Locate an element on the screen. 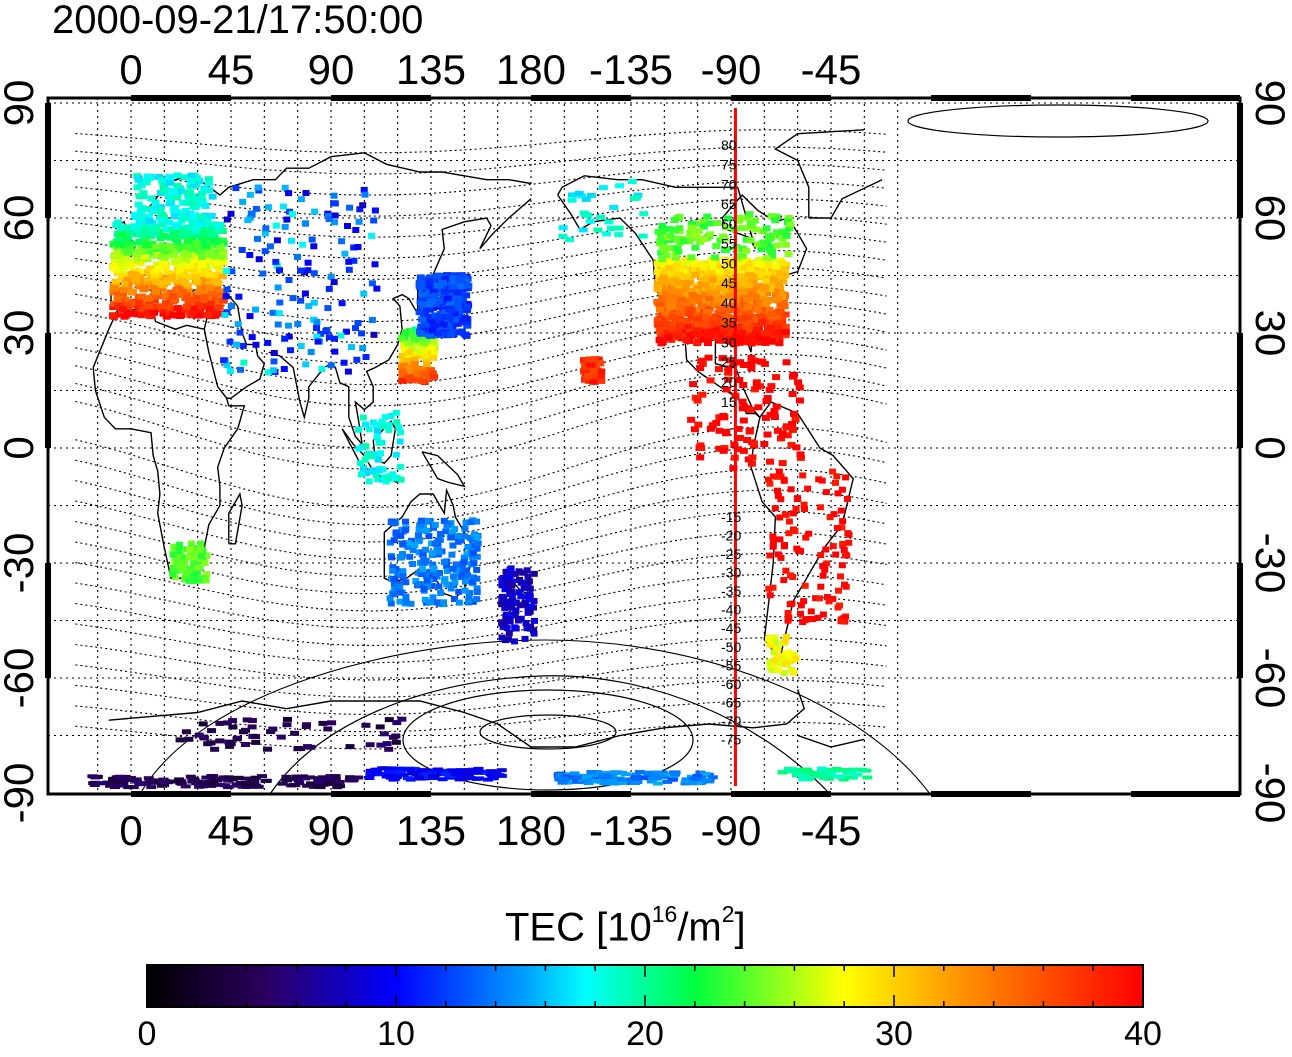  right-lat-label: -90 is located at coordinates (1269, 793).